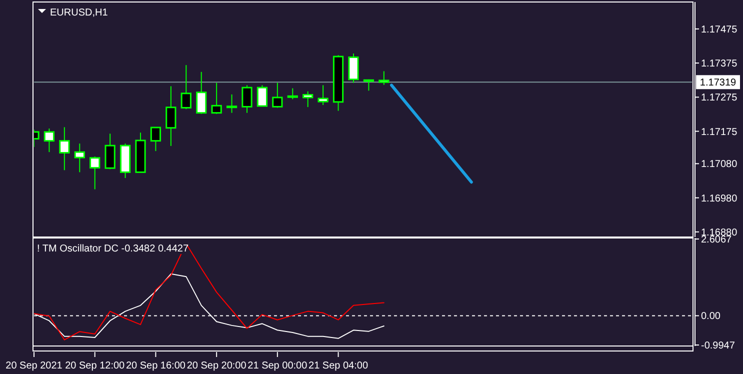 This screenshot has height=374, width=743. I want to click on x-tick-label: 20 Sep 2021, so click(34, 366).